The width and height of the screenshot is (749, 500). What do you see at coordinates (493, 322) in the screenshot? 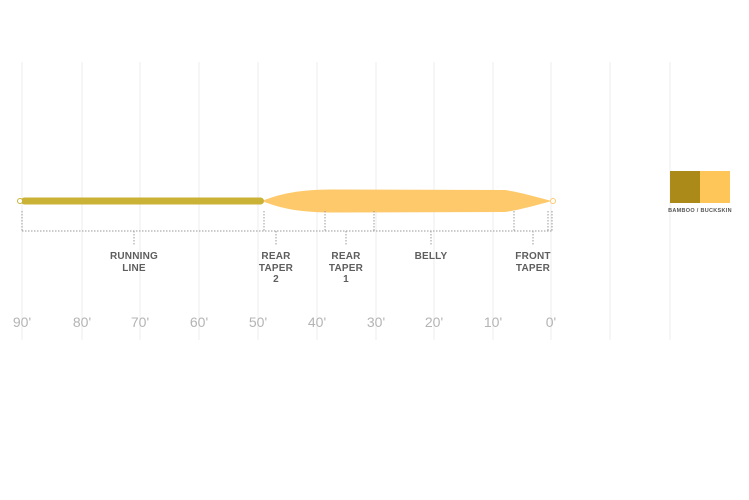
I see `tick-label: 10'` at bounding box center [493, 322].